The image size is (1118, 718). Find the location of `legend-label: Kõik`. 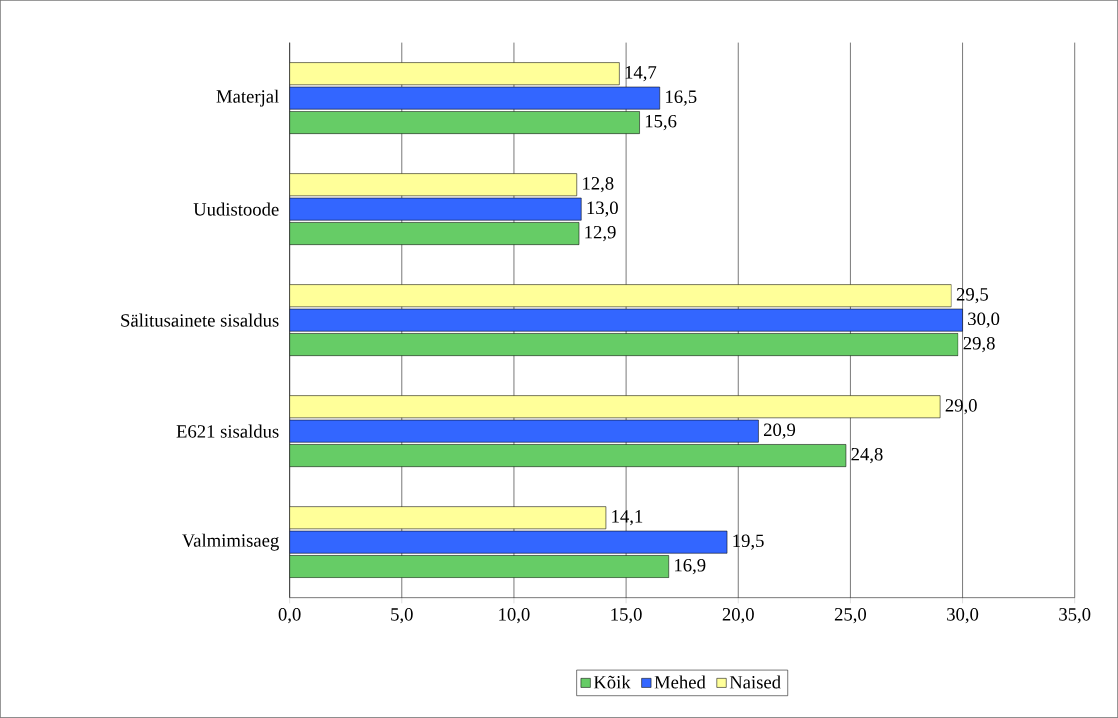

legend-label: Kõik is located at coordinates (612, 682).